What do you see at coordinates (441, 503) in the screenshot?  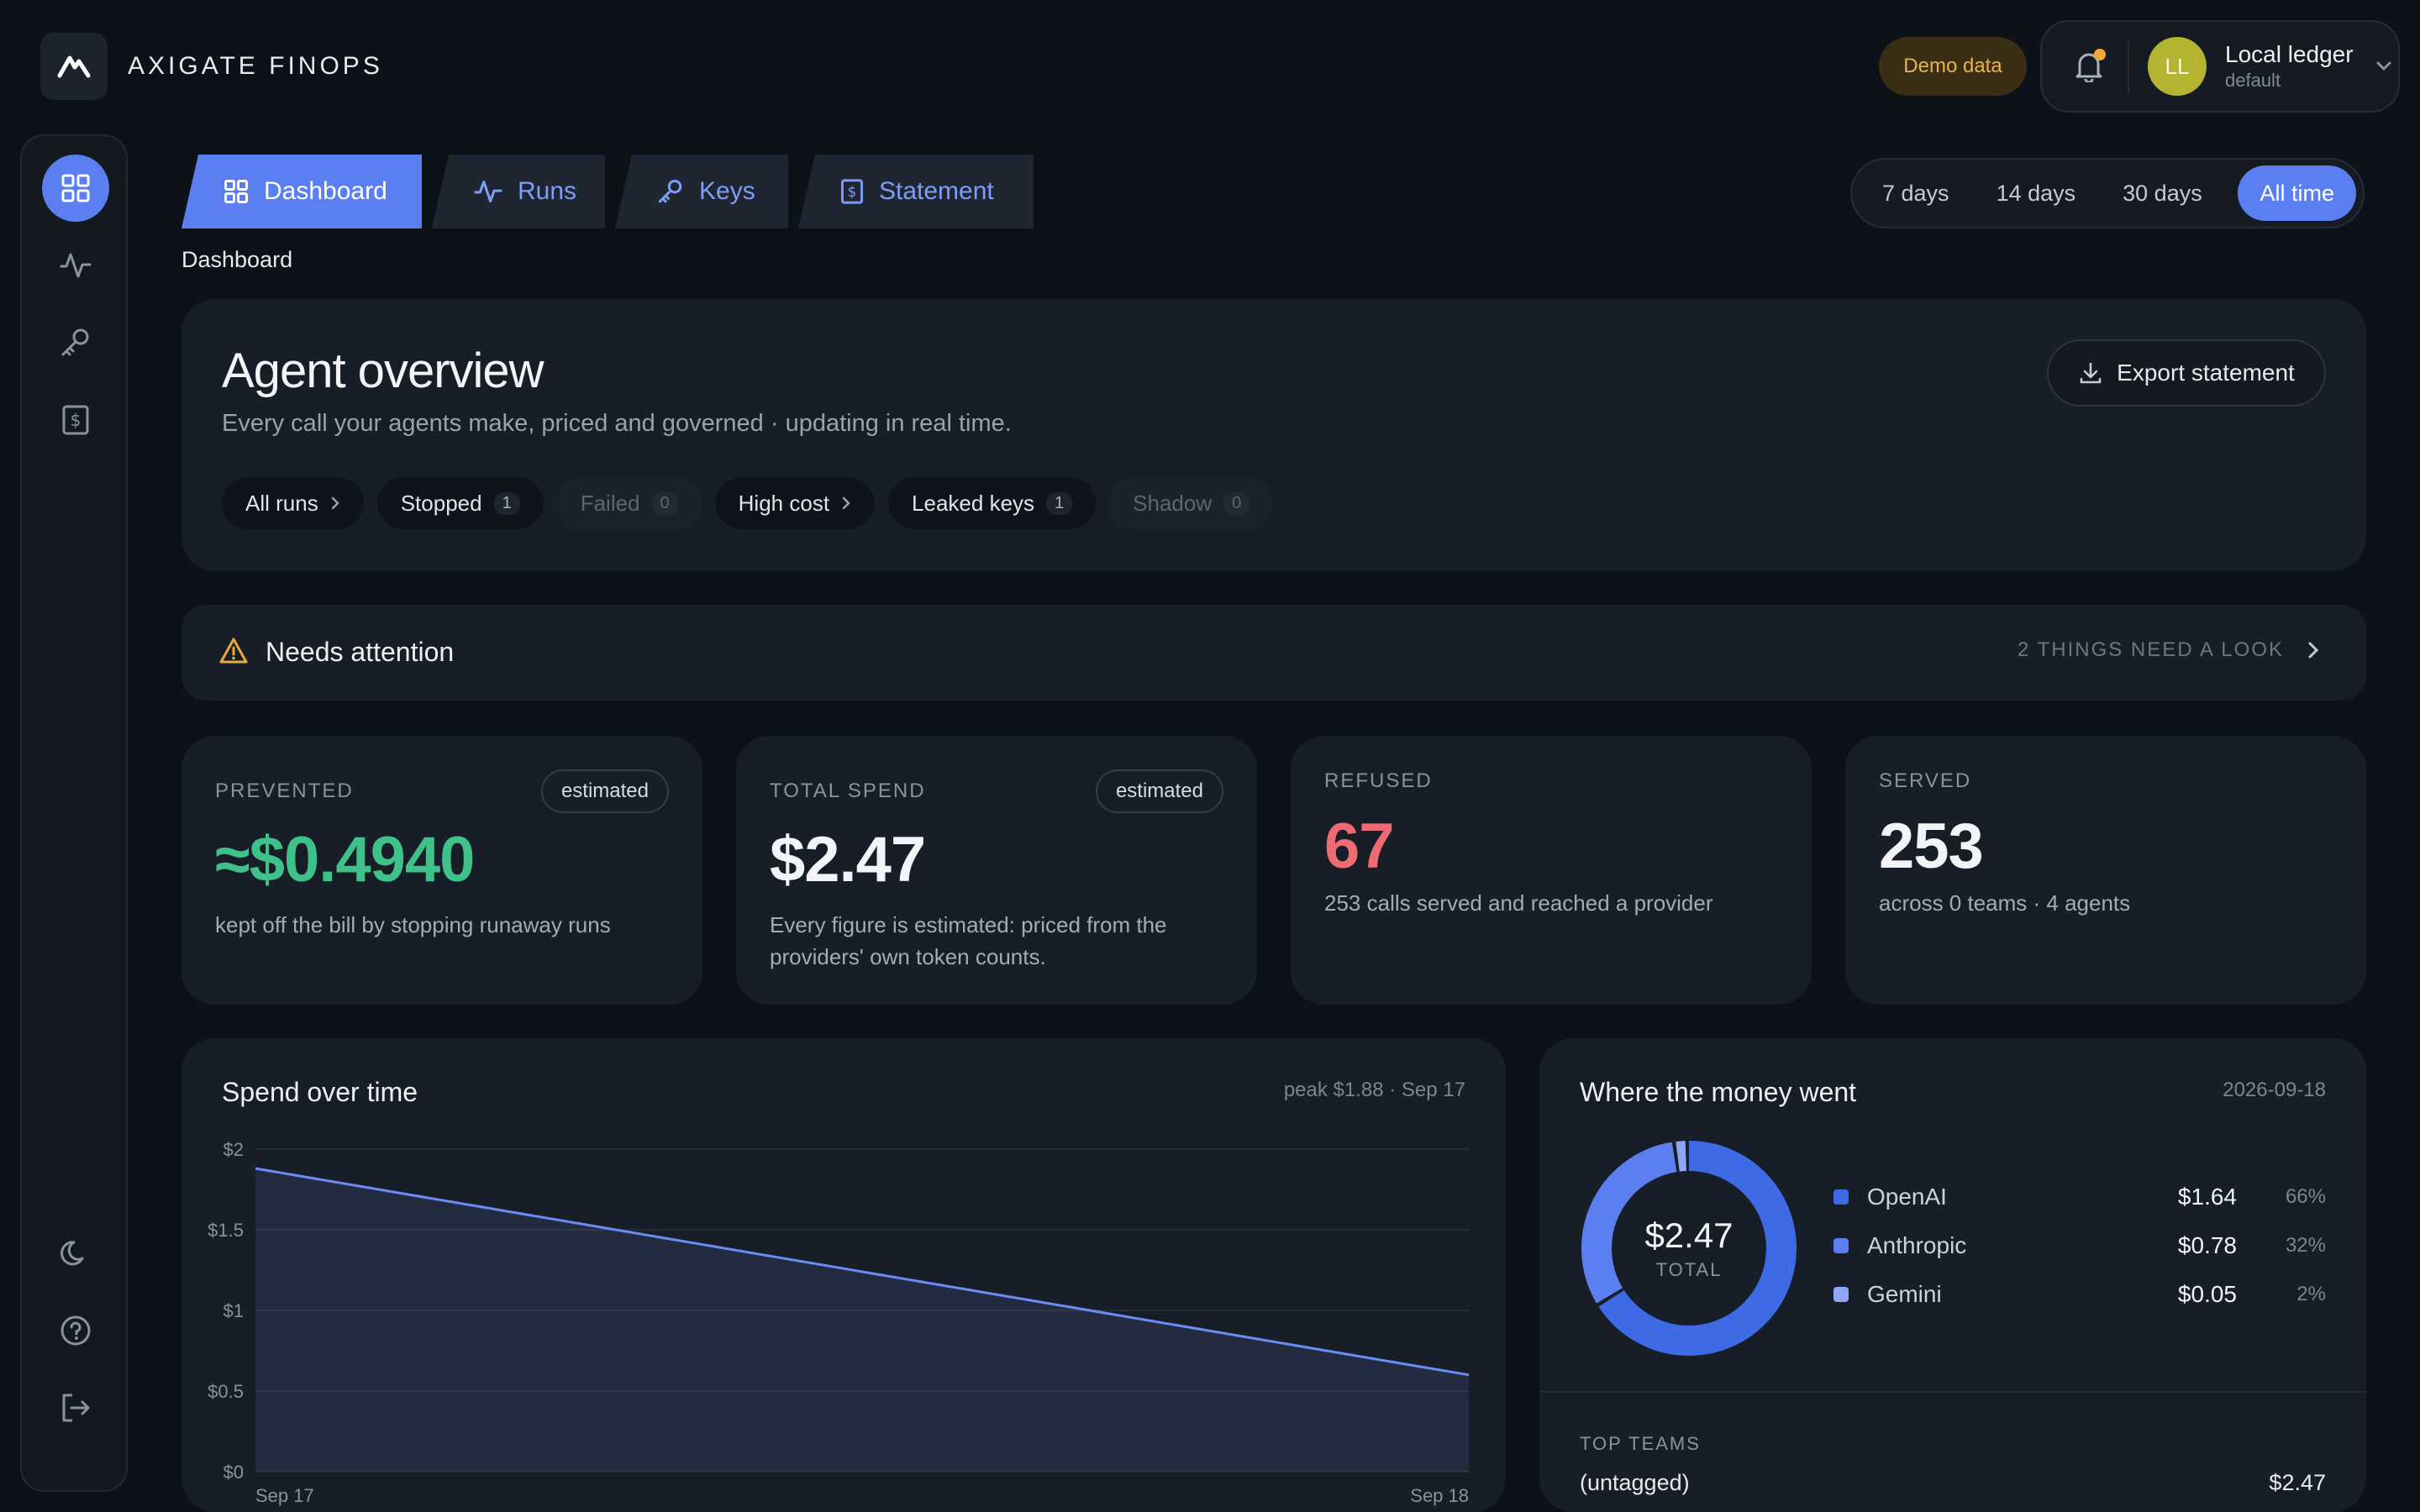 I see `chip-label: Stopped` at bounding box center [441, 503].